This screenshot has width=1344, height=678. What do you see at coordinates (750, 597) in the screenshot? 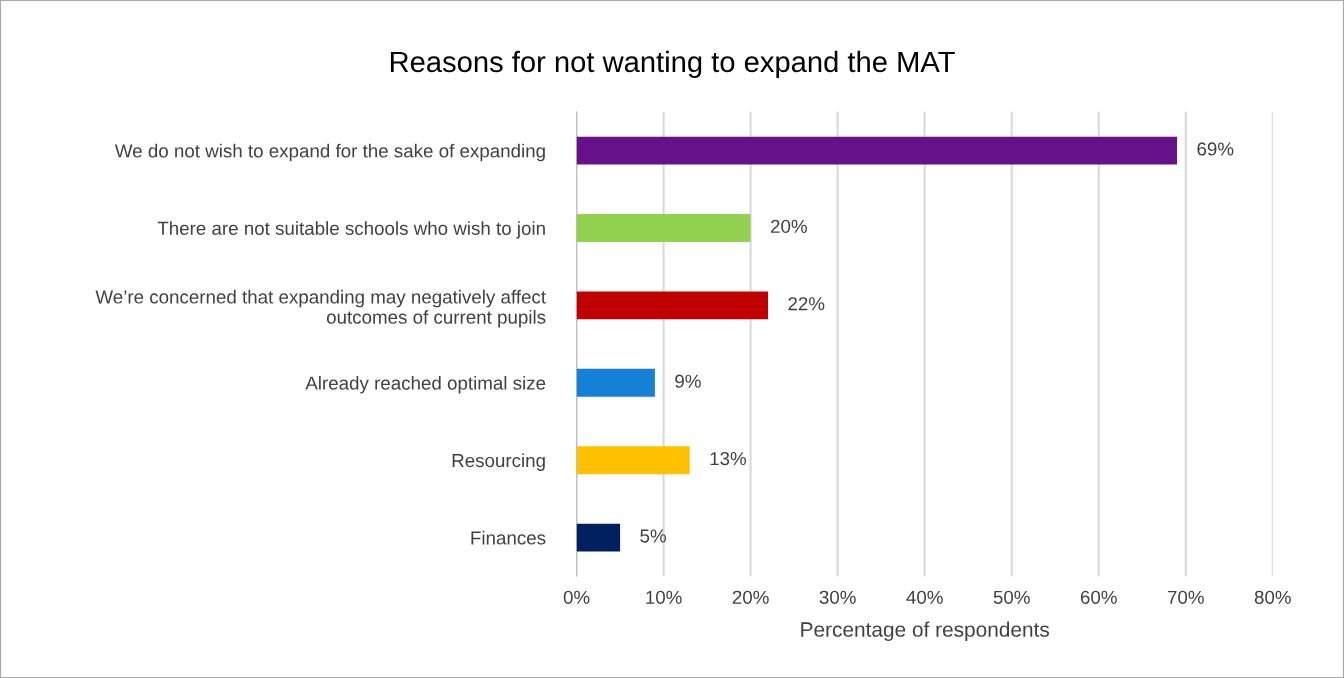
I see `x-tick-label: 20%` at bounding box center [750, 597].